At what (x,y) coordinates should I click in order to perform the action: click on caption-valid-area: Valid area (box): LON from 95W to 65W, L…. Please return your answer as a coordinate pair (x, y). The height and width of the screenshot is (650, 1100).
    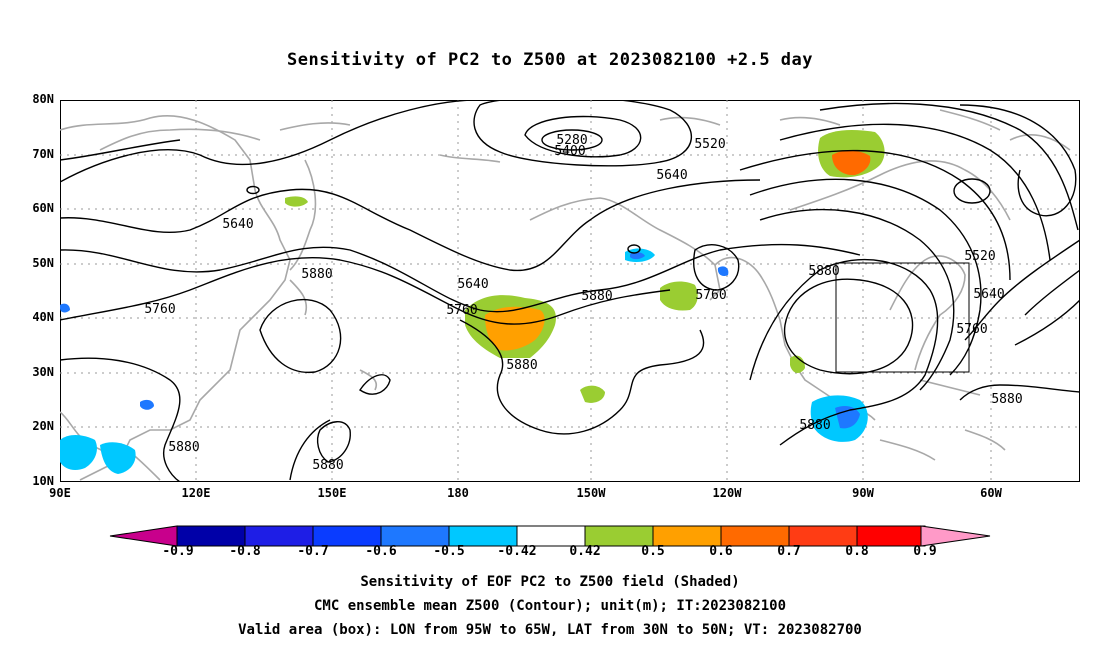
    Looking at the image, I should click on (550, 630).